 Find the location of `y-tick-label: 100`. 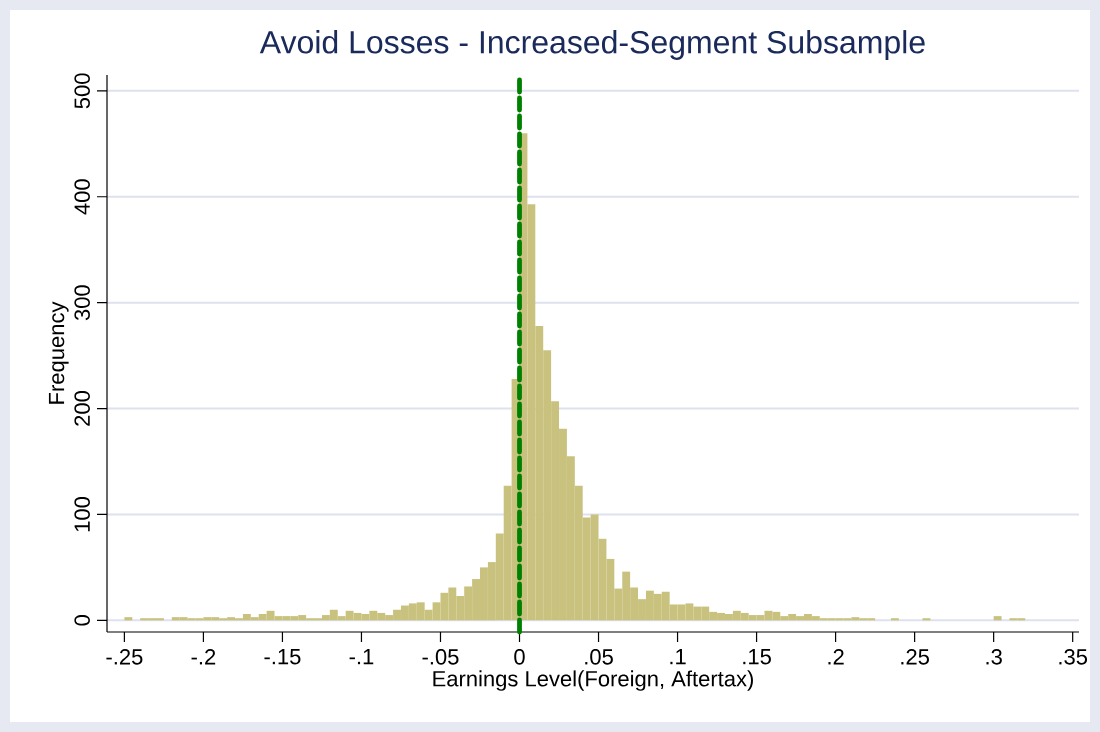

y-tick-label: 100 is located at coordinates (82, 514).